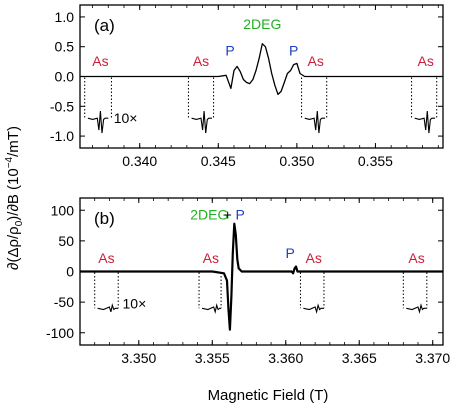 The image size is (457, 411). Describe the element at coordinates (135, 303) in the screenshot. I see `panel-b-annotation-scale: 10×` at that location.